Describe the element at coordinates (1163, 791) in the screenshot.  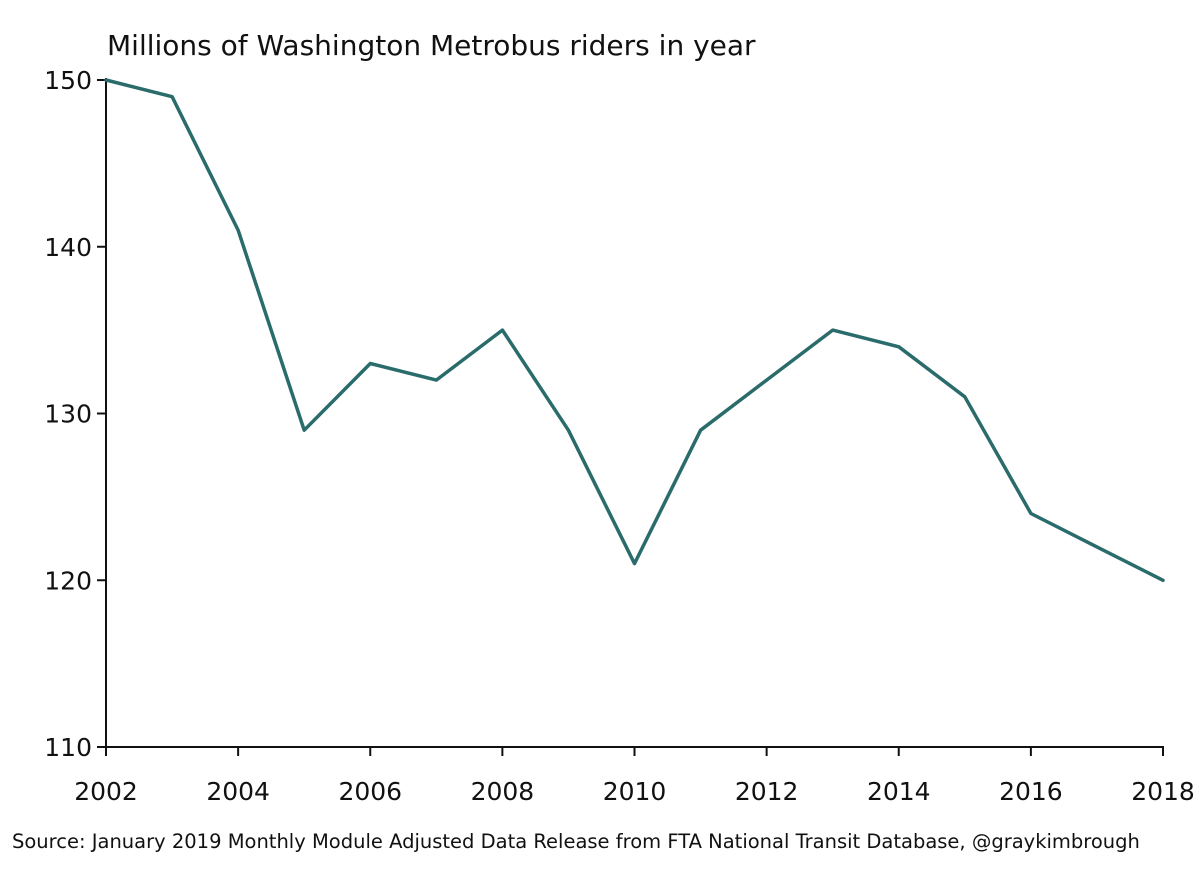
I see `x-tick-label: 2018` at that location.